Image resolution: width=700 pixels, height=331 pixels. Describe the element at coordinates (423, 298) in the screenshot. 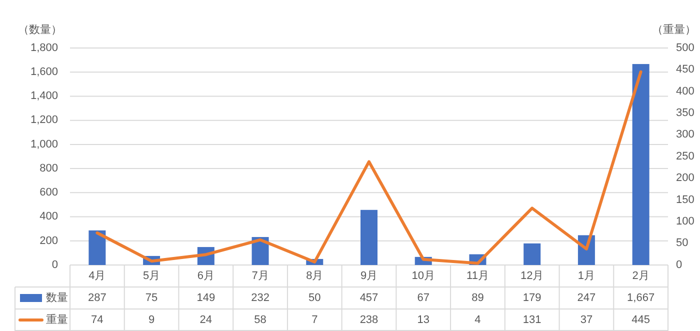

I see `data-label: 67` at that location.